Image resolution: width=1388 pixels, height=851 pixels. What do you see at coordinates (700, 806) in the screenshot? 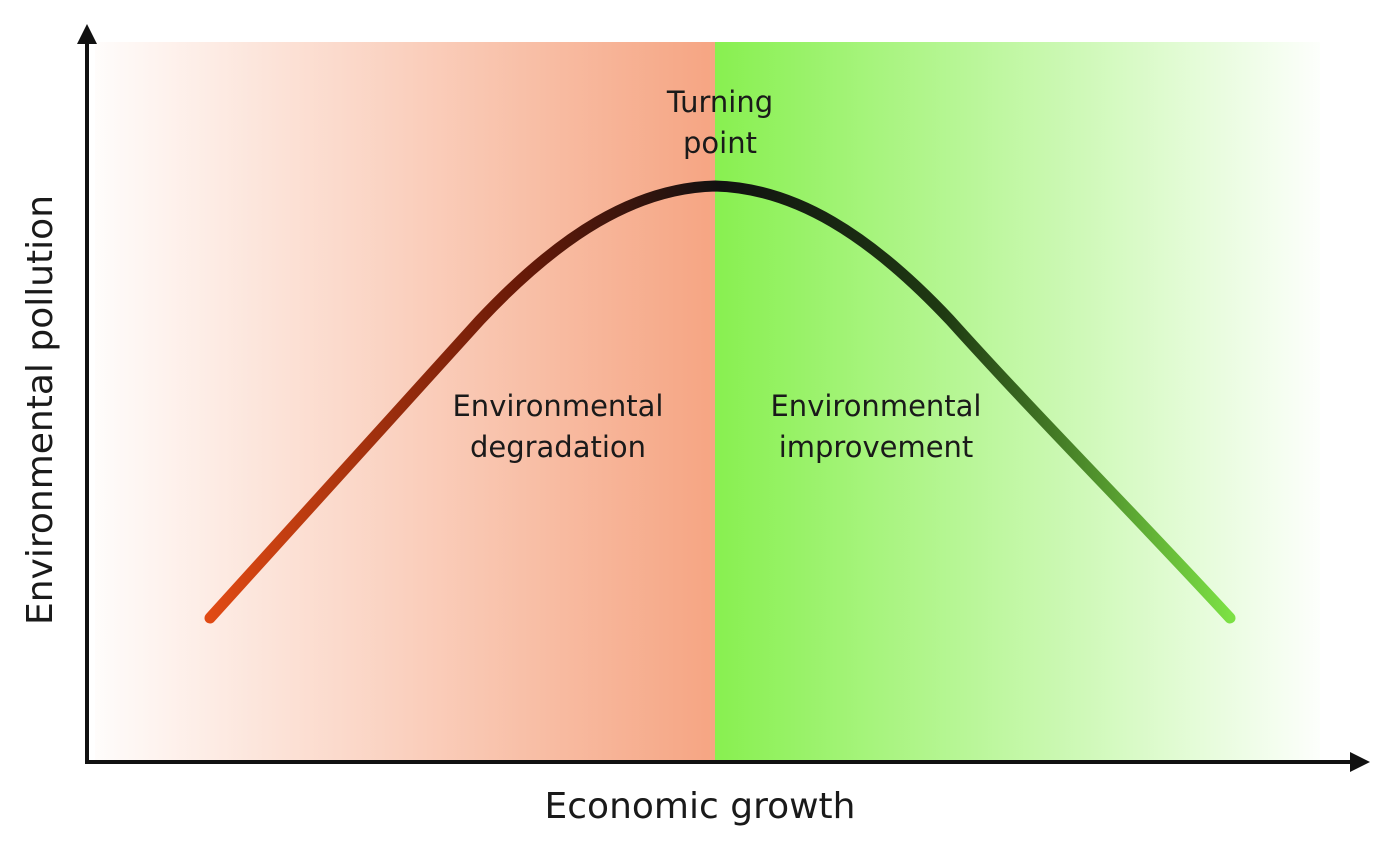
I see `x-axis-label: Economic growth` at bounding box center [700, 806].